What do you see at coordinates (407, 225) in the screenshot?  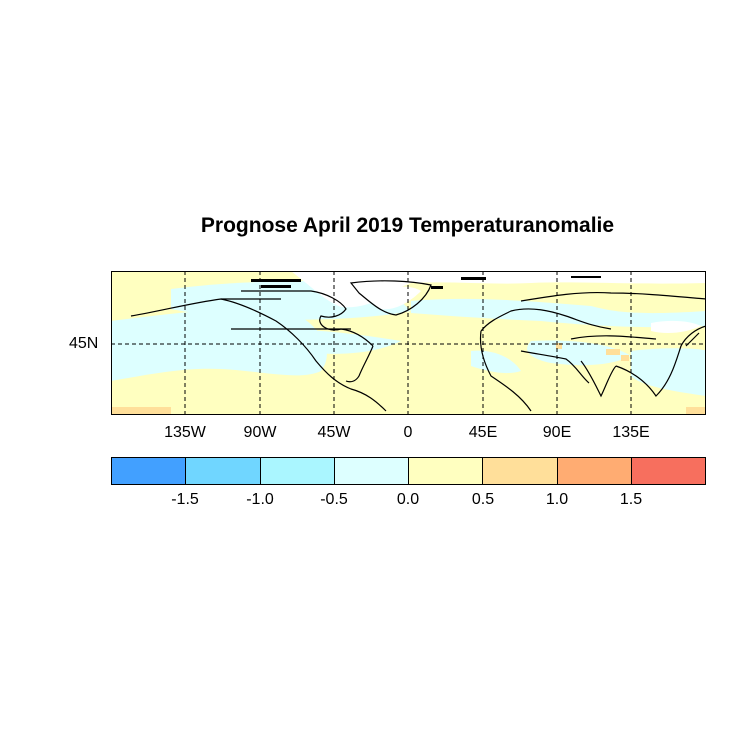 I see `chart-title: Prognose April 2019 Temperaturanomalie` at bounding box center [407, 225].